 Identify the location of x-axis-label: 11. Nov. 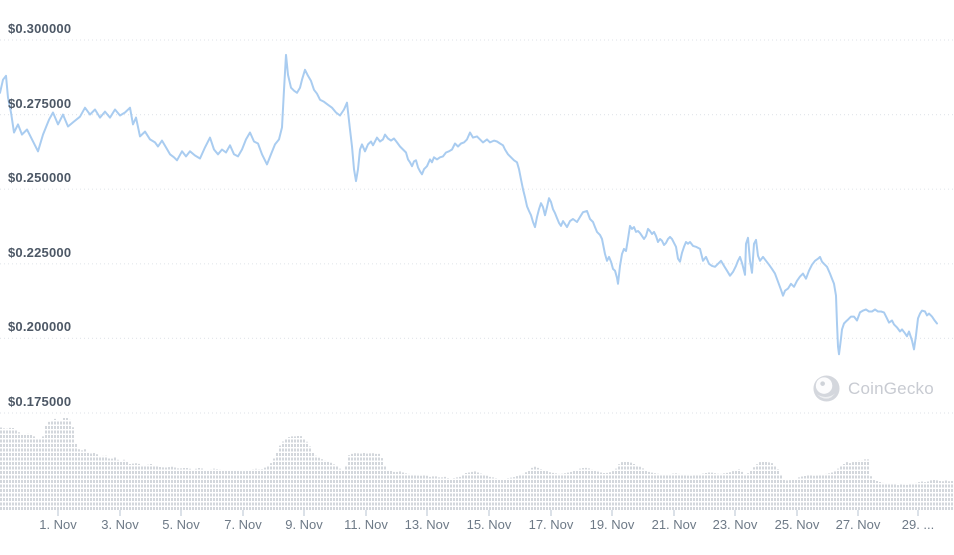
(366, 524).